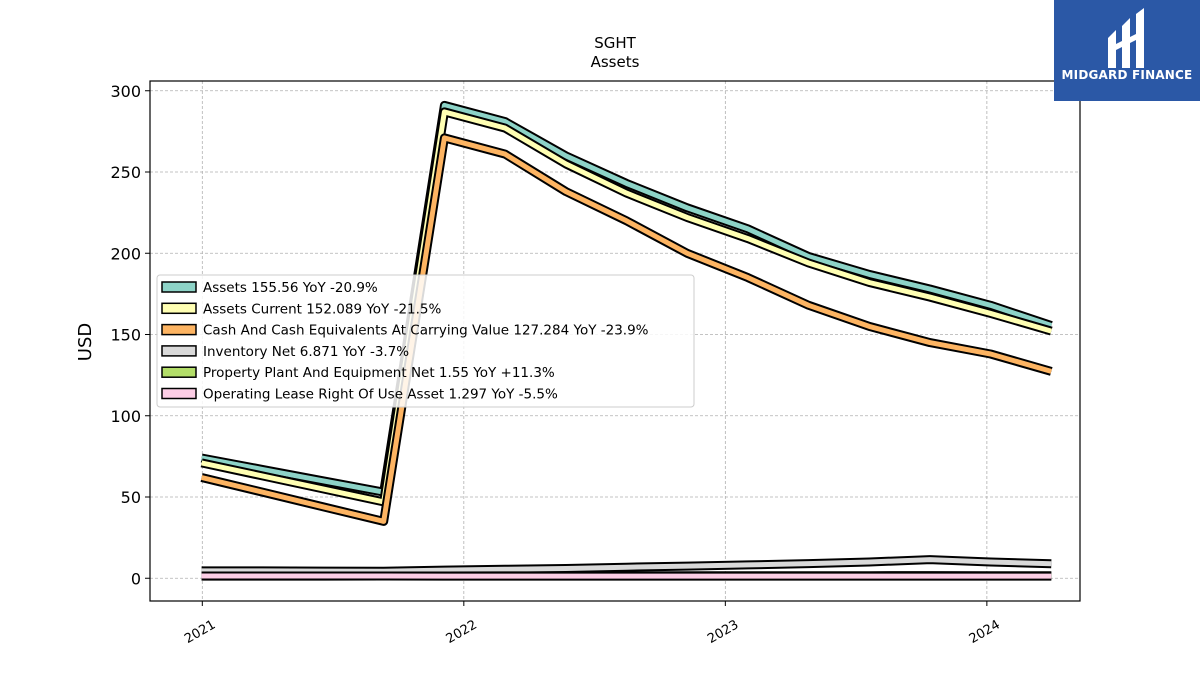  Describe the element at coordinates (125, 416) in the screenshot. I see `y-tick-label: 100` at that location.